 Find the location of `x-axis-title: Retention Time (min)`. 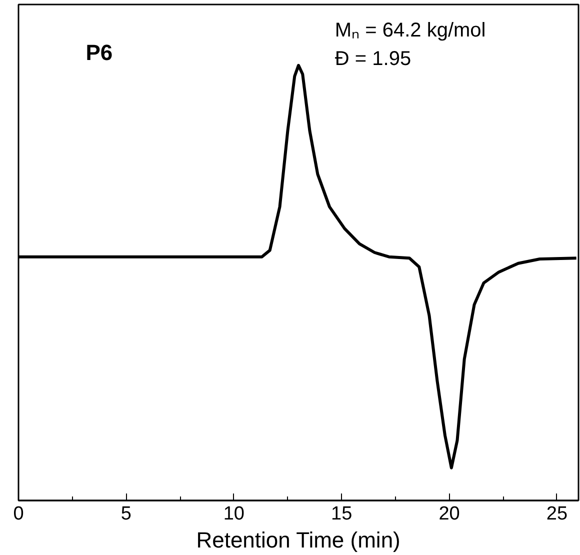

x-axis-title: Retention Time (min) is located at coordinates (298, 540).